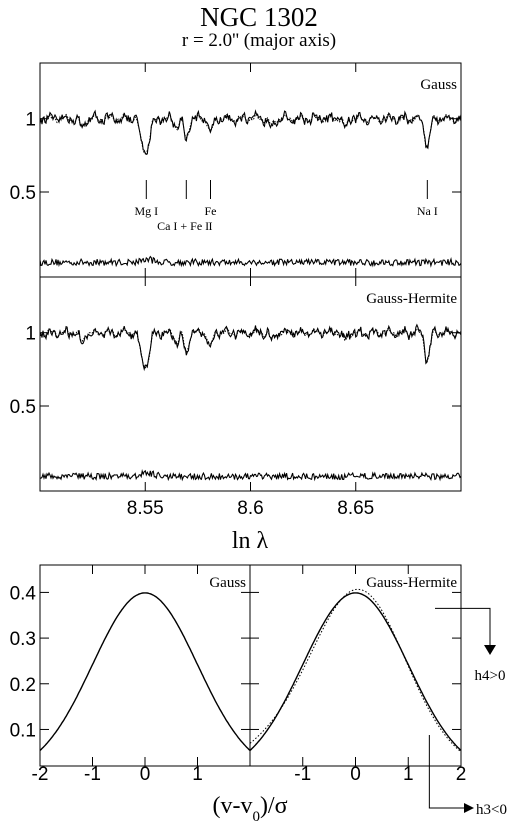  What do you see at coordinates (469, 808) in the screenshot?
I see `h3-arrow-head` at bounding box center [469, 808].